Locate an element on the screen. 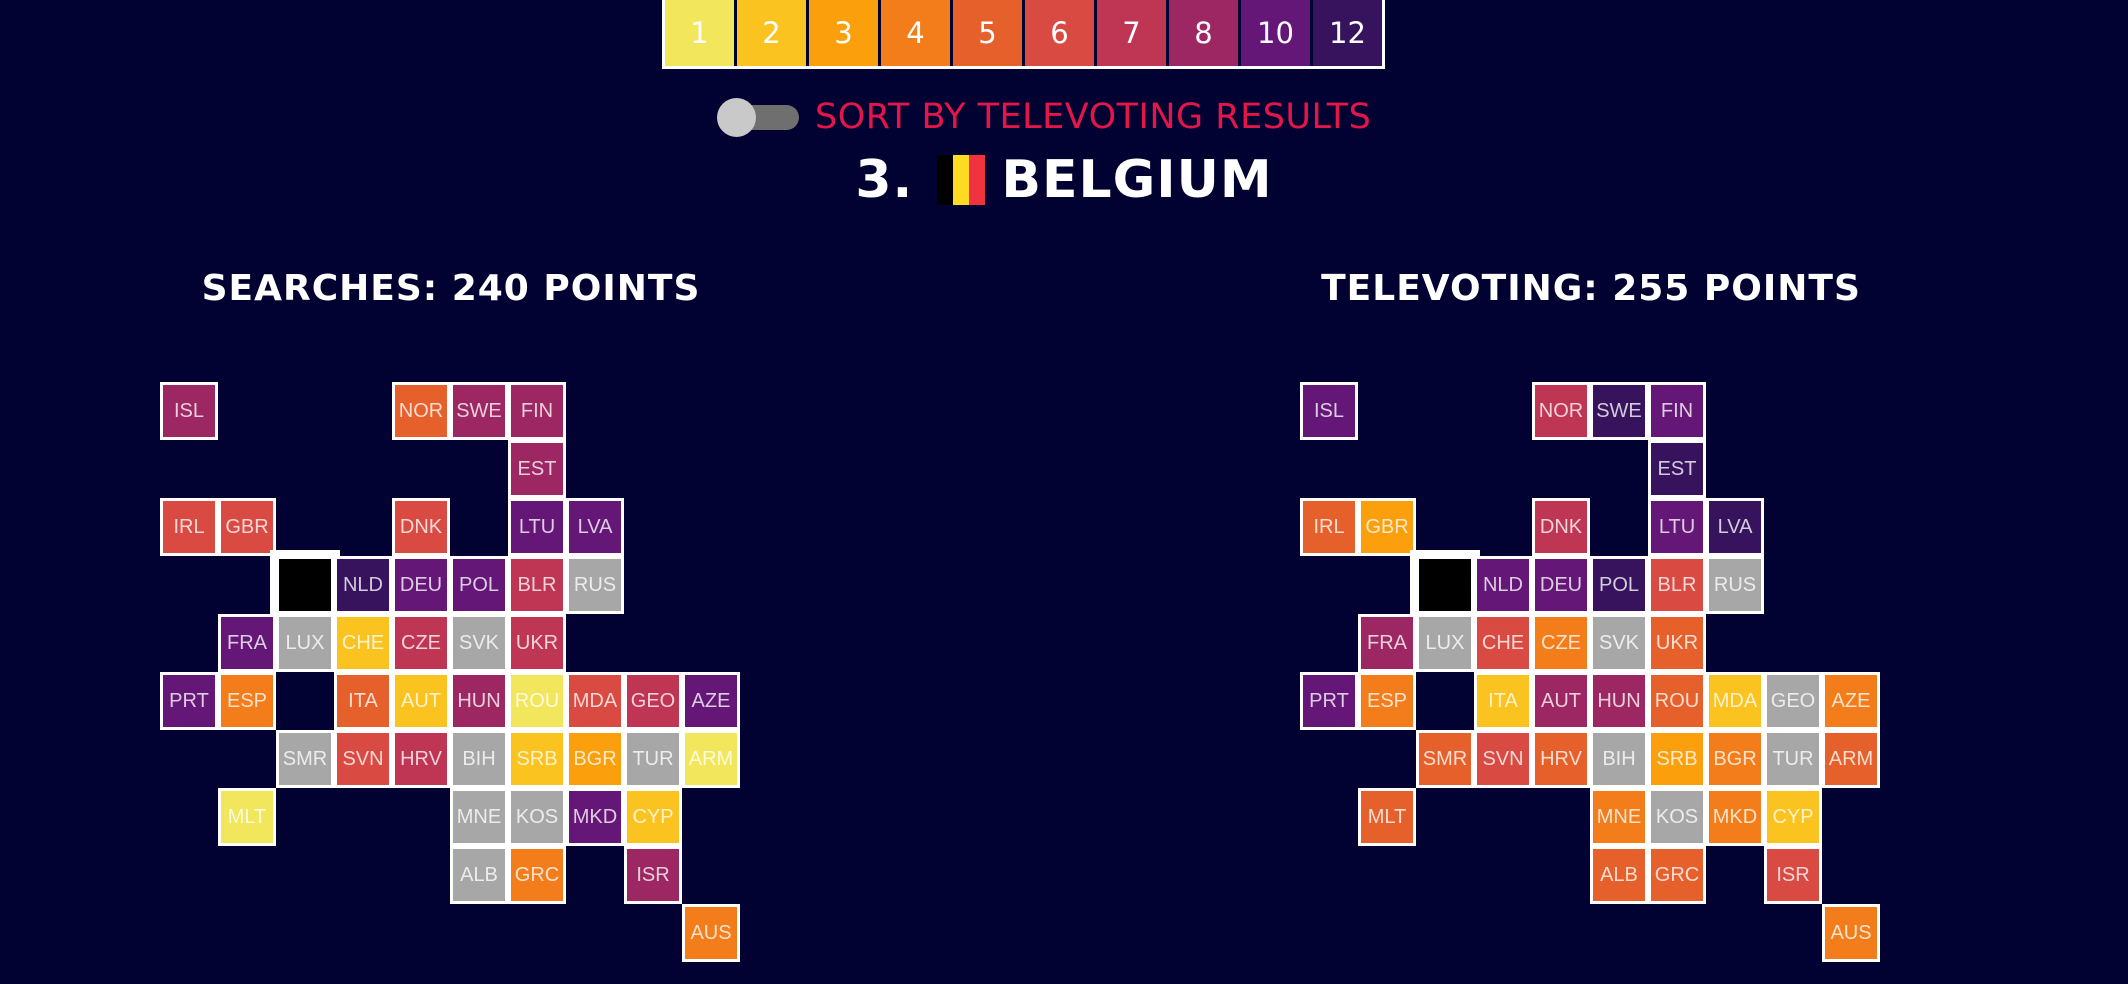 Image resolution: width=2128 pixels, height=984 pixels. sort-toggle-label: SORT BY TELEVOTING RESULTS is located at coordinates (1093, 117).